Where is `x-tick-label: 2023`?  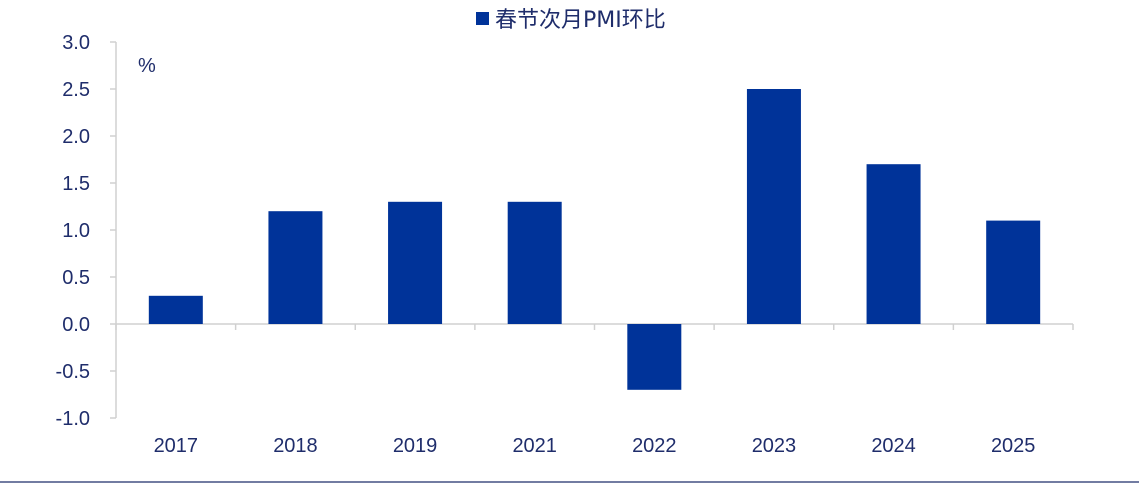
x-tick-label: 2023 is located at coordinates (774, 446).